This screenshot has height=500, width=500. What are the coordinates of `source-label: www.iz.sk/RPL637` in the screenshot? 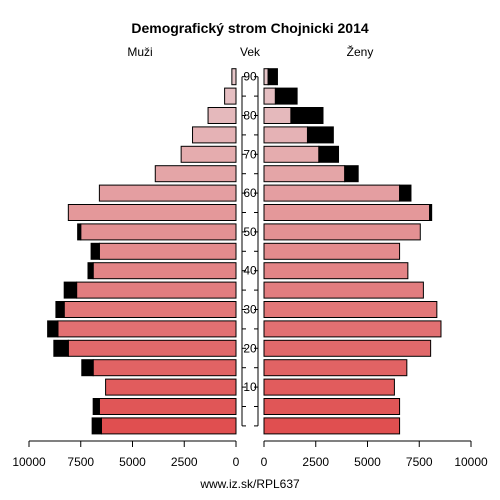 It's located at (249, 484).